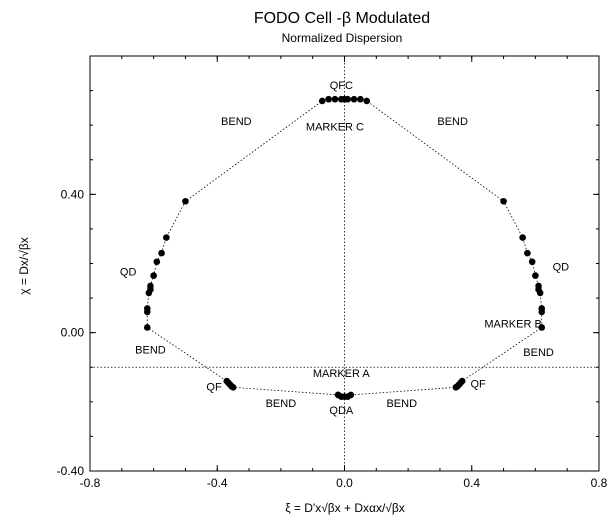 The height and width of the screenshot is (520, 611). What do you see at coordinates (217, 483) in the screenshot?
I see `x-tick-label: -0.4` at bounding box center [217, 483].